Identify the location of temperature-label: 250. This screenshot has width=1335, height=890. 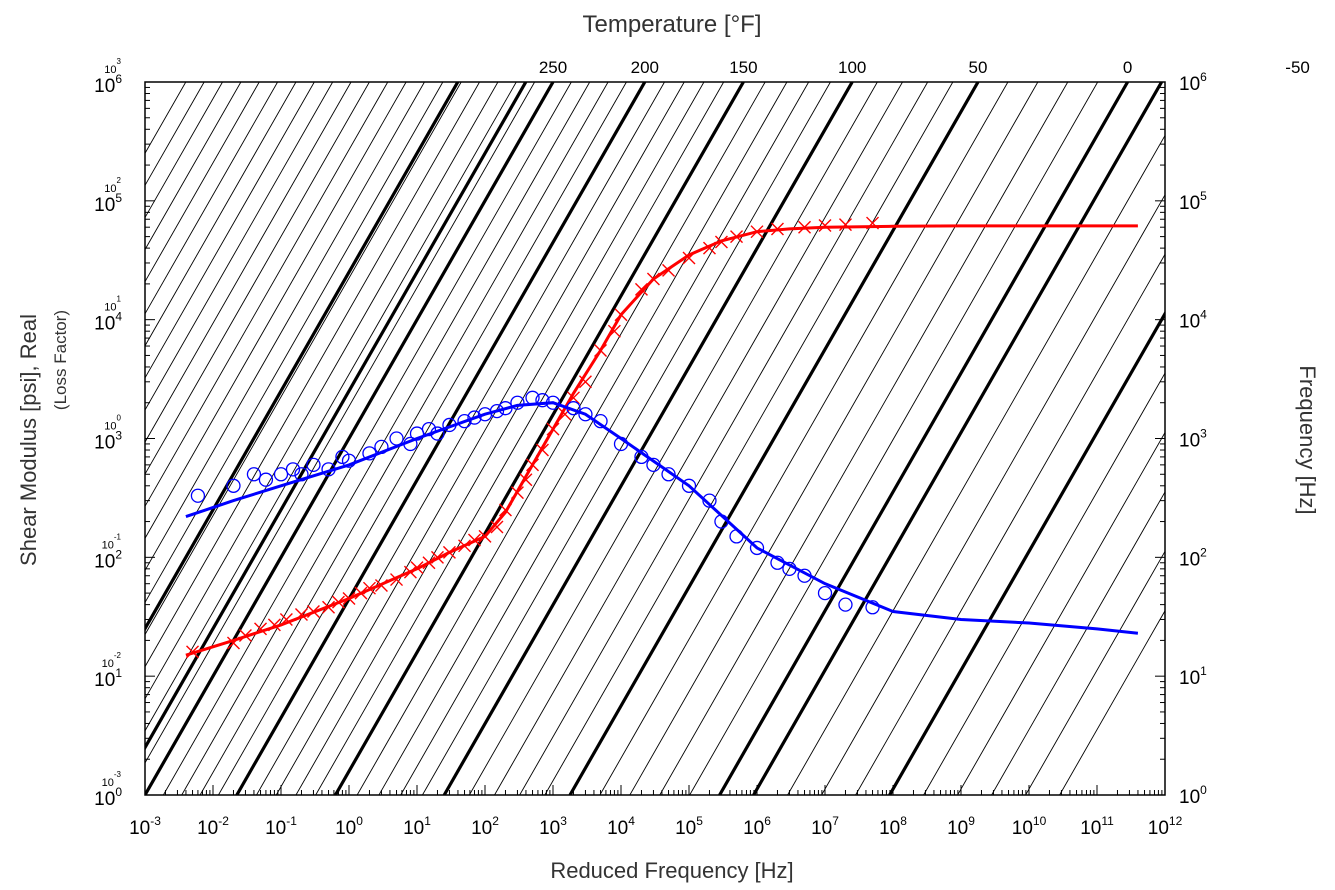
(553, 67).